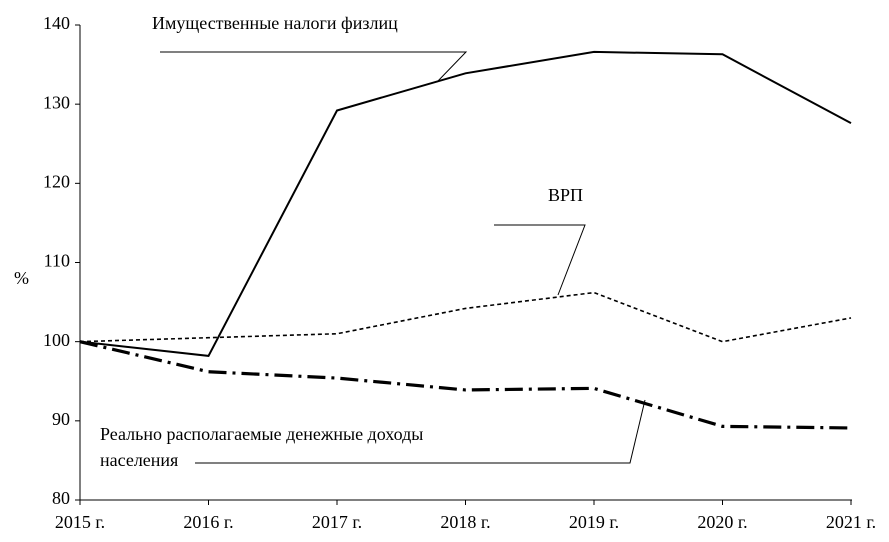 This screenshot has width=889, height=542. What do you see at coordinates (261, 434) in the screenshot?
I see `annotation: Реально располагаемые денежные доходы` at bounding box center [261, 434].